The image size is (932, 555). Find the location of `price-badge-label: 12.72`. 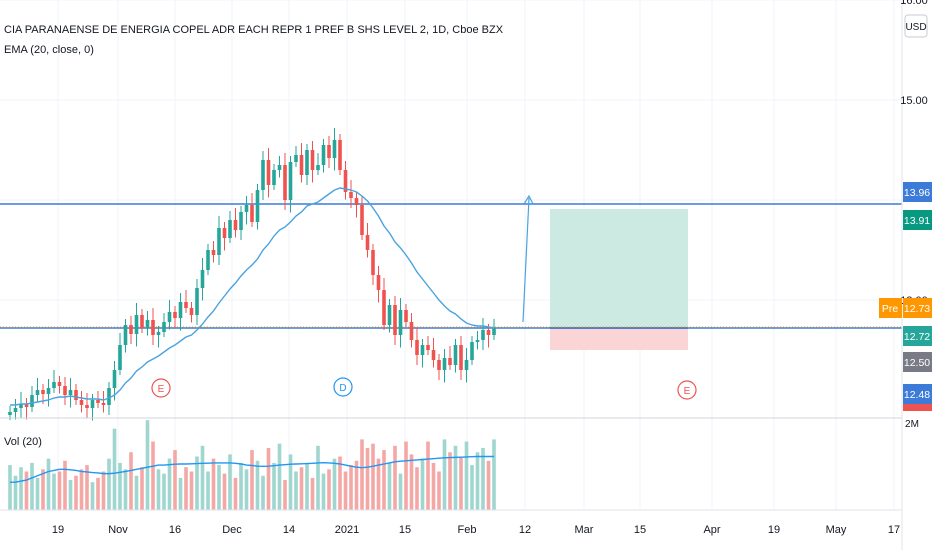

price-badge-label: 12.72 is located at coordinates (917, 337).